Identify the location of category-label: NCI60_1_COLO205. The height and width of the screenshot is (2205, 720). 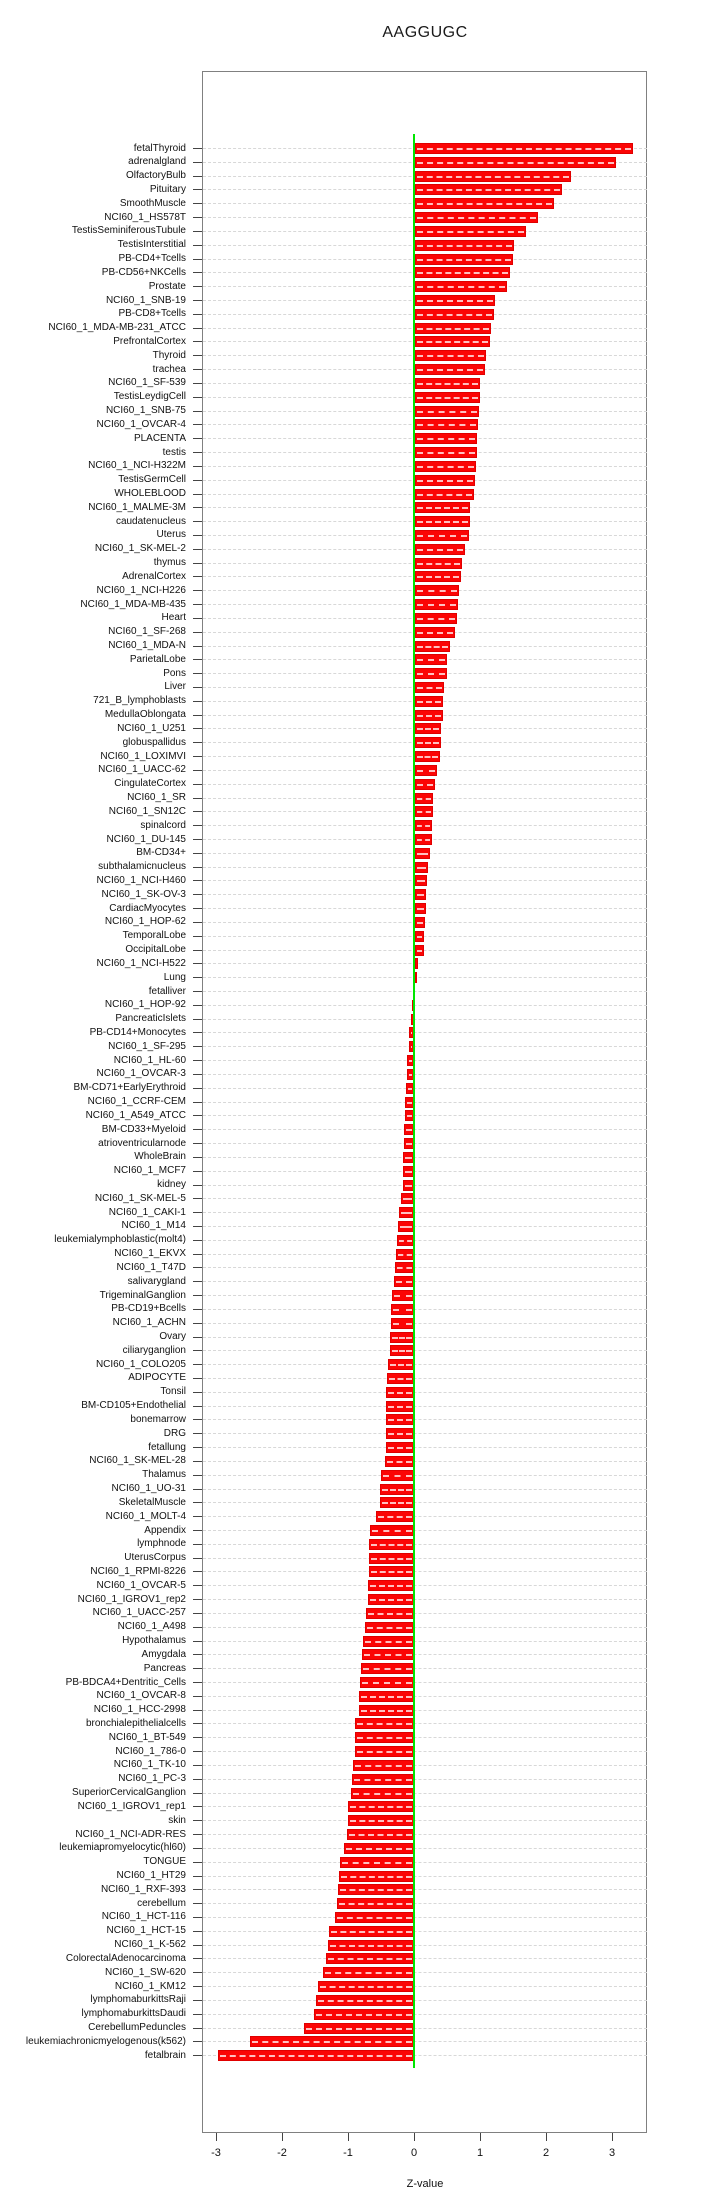
(140, 1364).